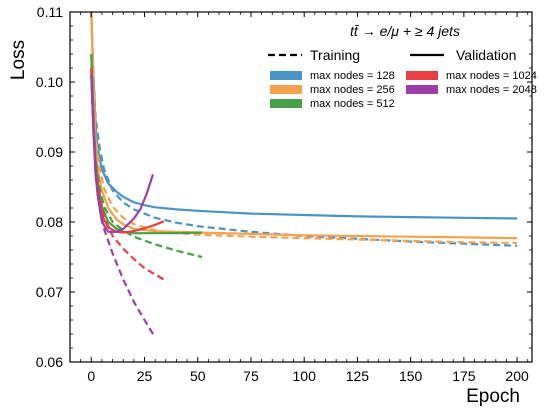 Image resolution: width=550 pixels, height=413 pixels. What do you see at coordinates (491, 76) in the screenshot?
I see `legend-label-series-4: max nodes = 1024` at bounding box center [491, 76].